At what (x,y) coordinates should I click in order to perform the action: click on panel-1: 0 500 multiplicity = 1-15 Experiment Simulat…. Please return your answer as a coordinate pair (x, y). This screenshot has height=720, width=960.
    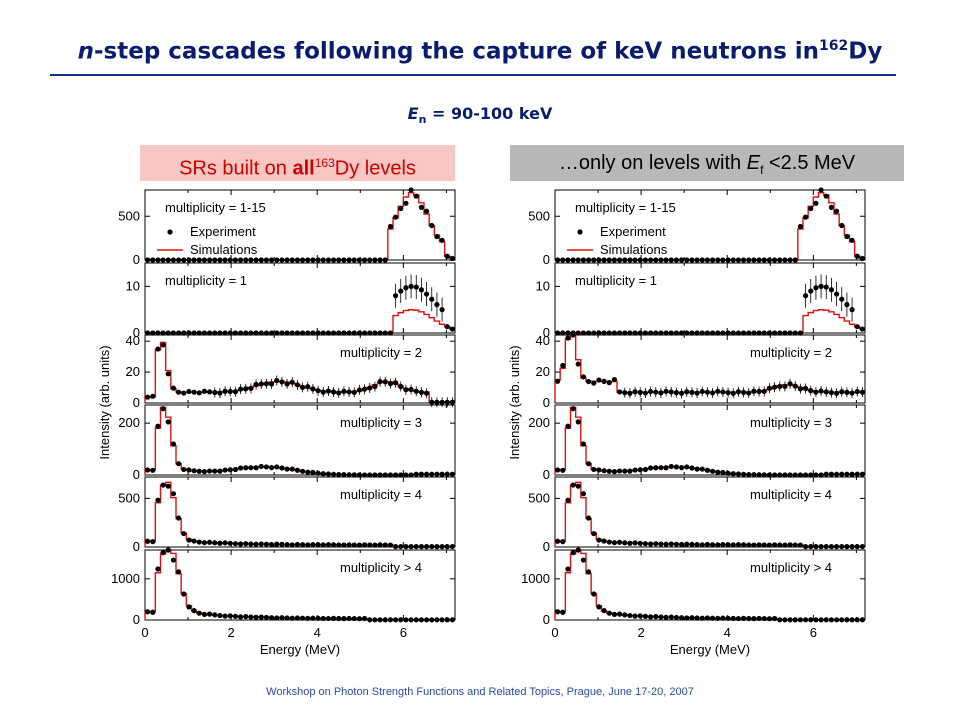
    Looking at the image, I should click on (287, 227).